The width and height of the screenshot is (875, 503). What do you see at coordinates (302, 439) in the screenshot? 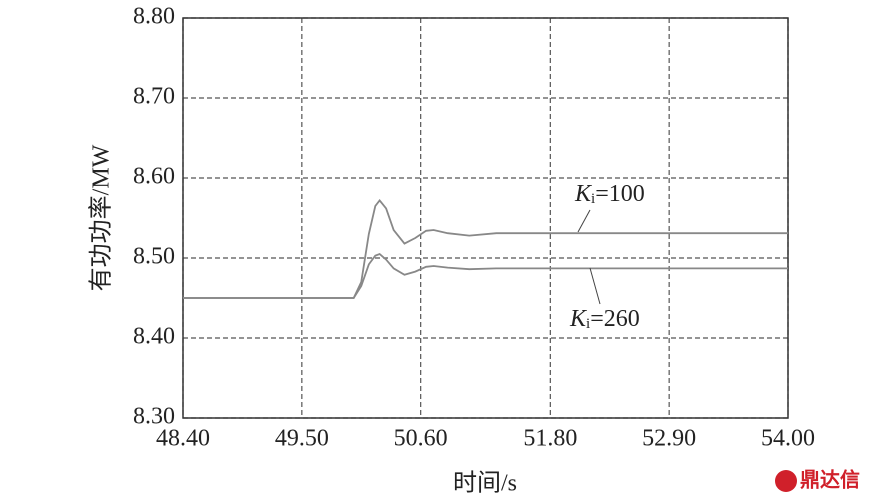
I see `x-tick-label: 49.50` at bounding box center [302, 439].